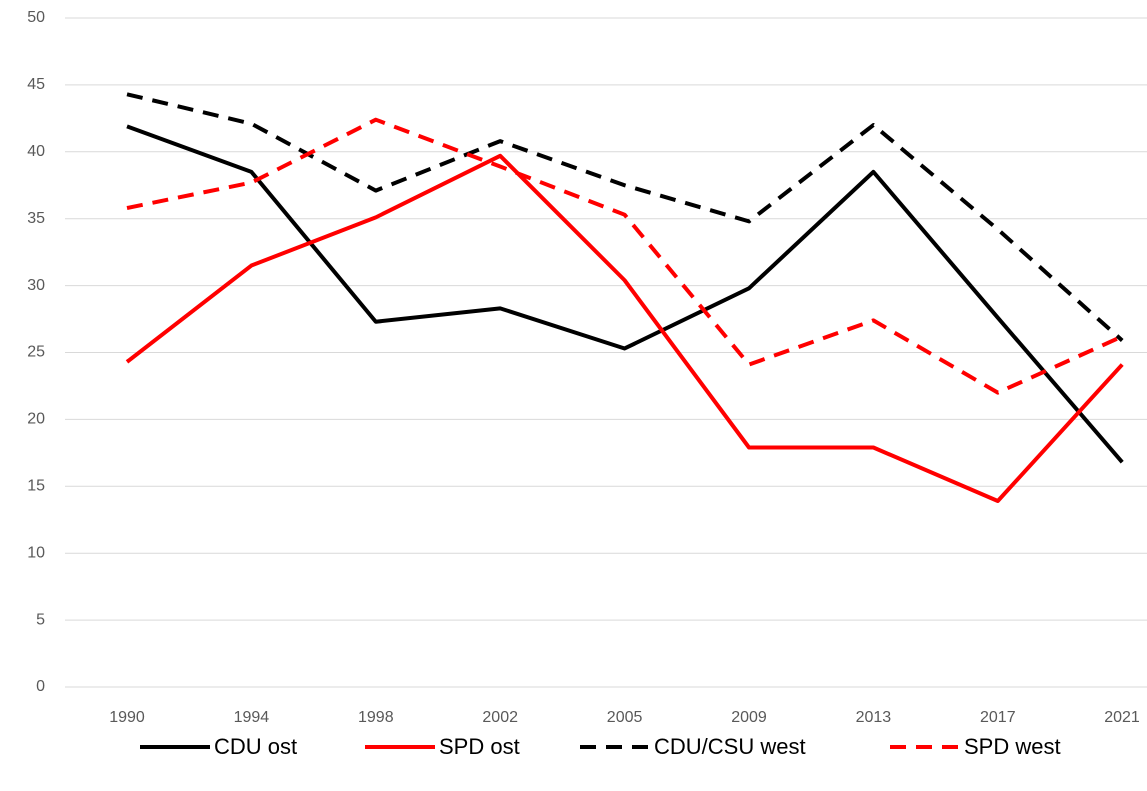  I want to click on legend-label: SPD west, so click(1012, 746).